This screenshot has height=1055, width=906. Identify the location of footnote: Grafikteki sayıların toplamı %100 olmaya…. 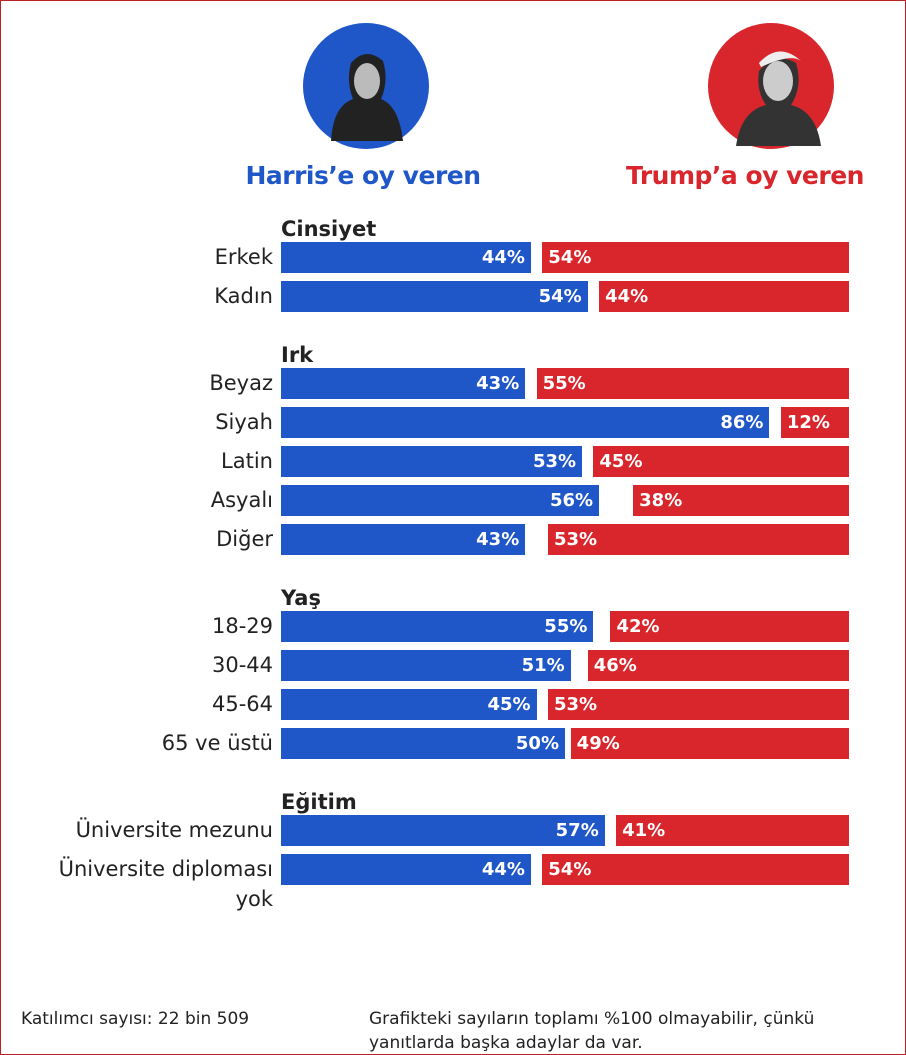
(592, 1031).